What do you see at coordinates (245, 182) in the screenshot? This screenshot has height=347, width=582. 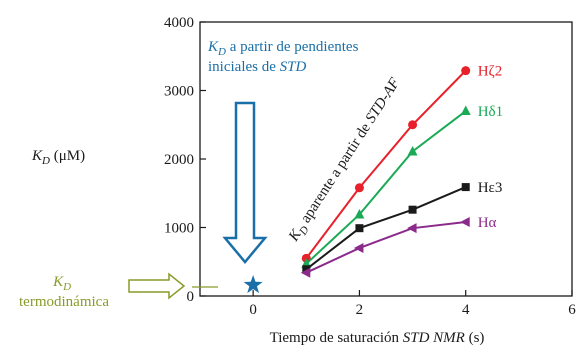 I see `down-arrow-icon` at bounding box center [245, 182].